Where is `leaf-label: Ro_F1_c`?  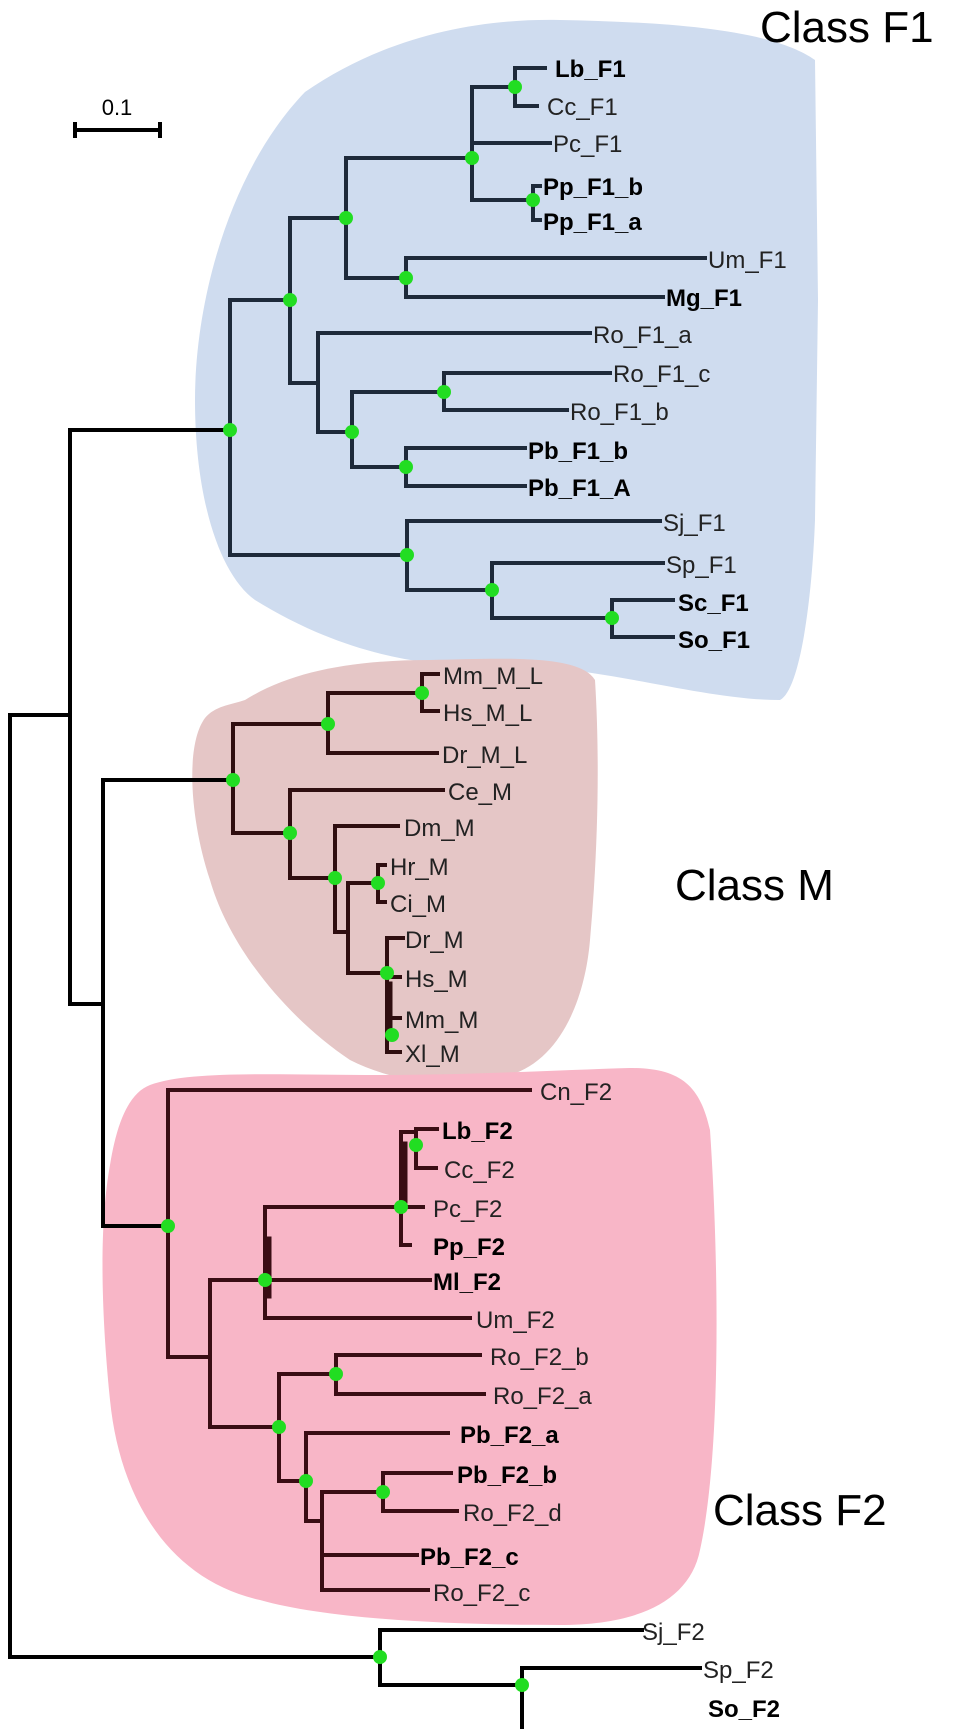 leaf-label: Ro_F1_c is located at coordinates (661, 374).